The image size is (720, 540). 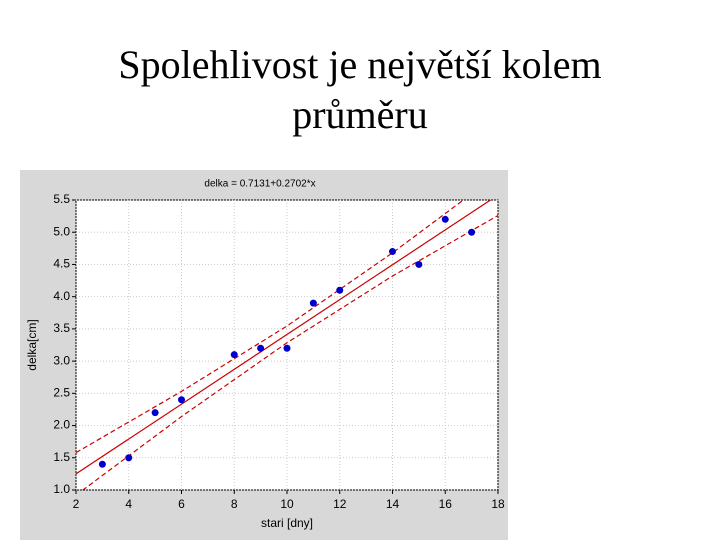 What do you see at coordinates (128, 504) in the screenshot?
I see `x-tick-label: 4` at bounding box center [128, 504].